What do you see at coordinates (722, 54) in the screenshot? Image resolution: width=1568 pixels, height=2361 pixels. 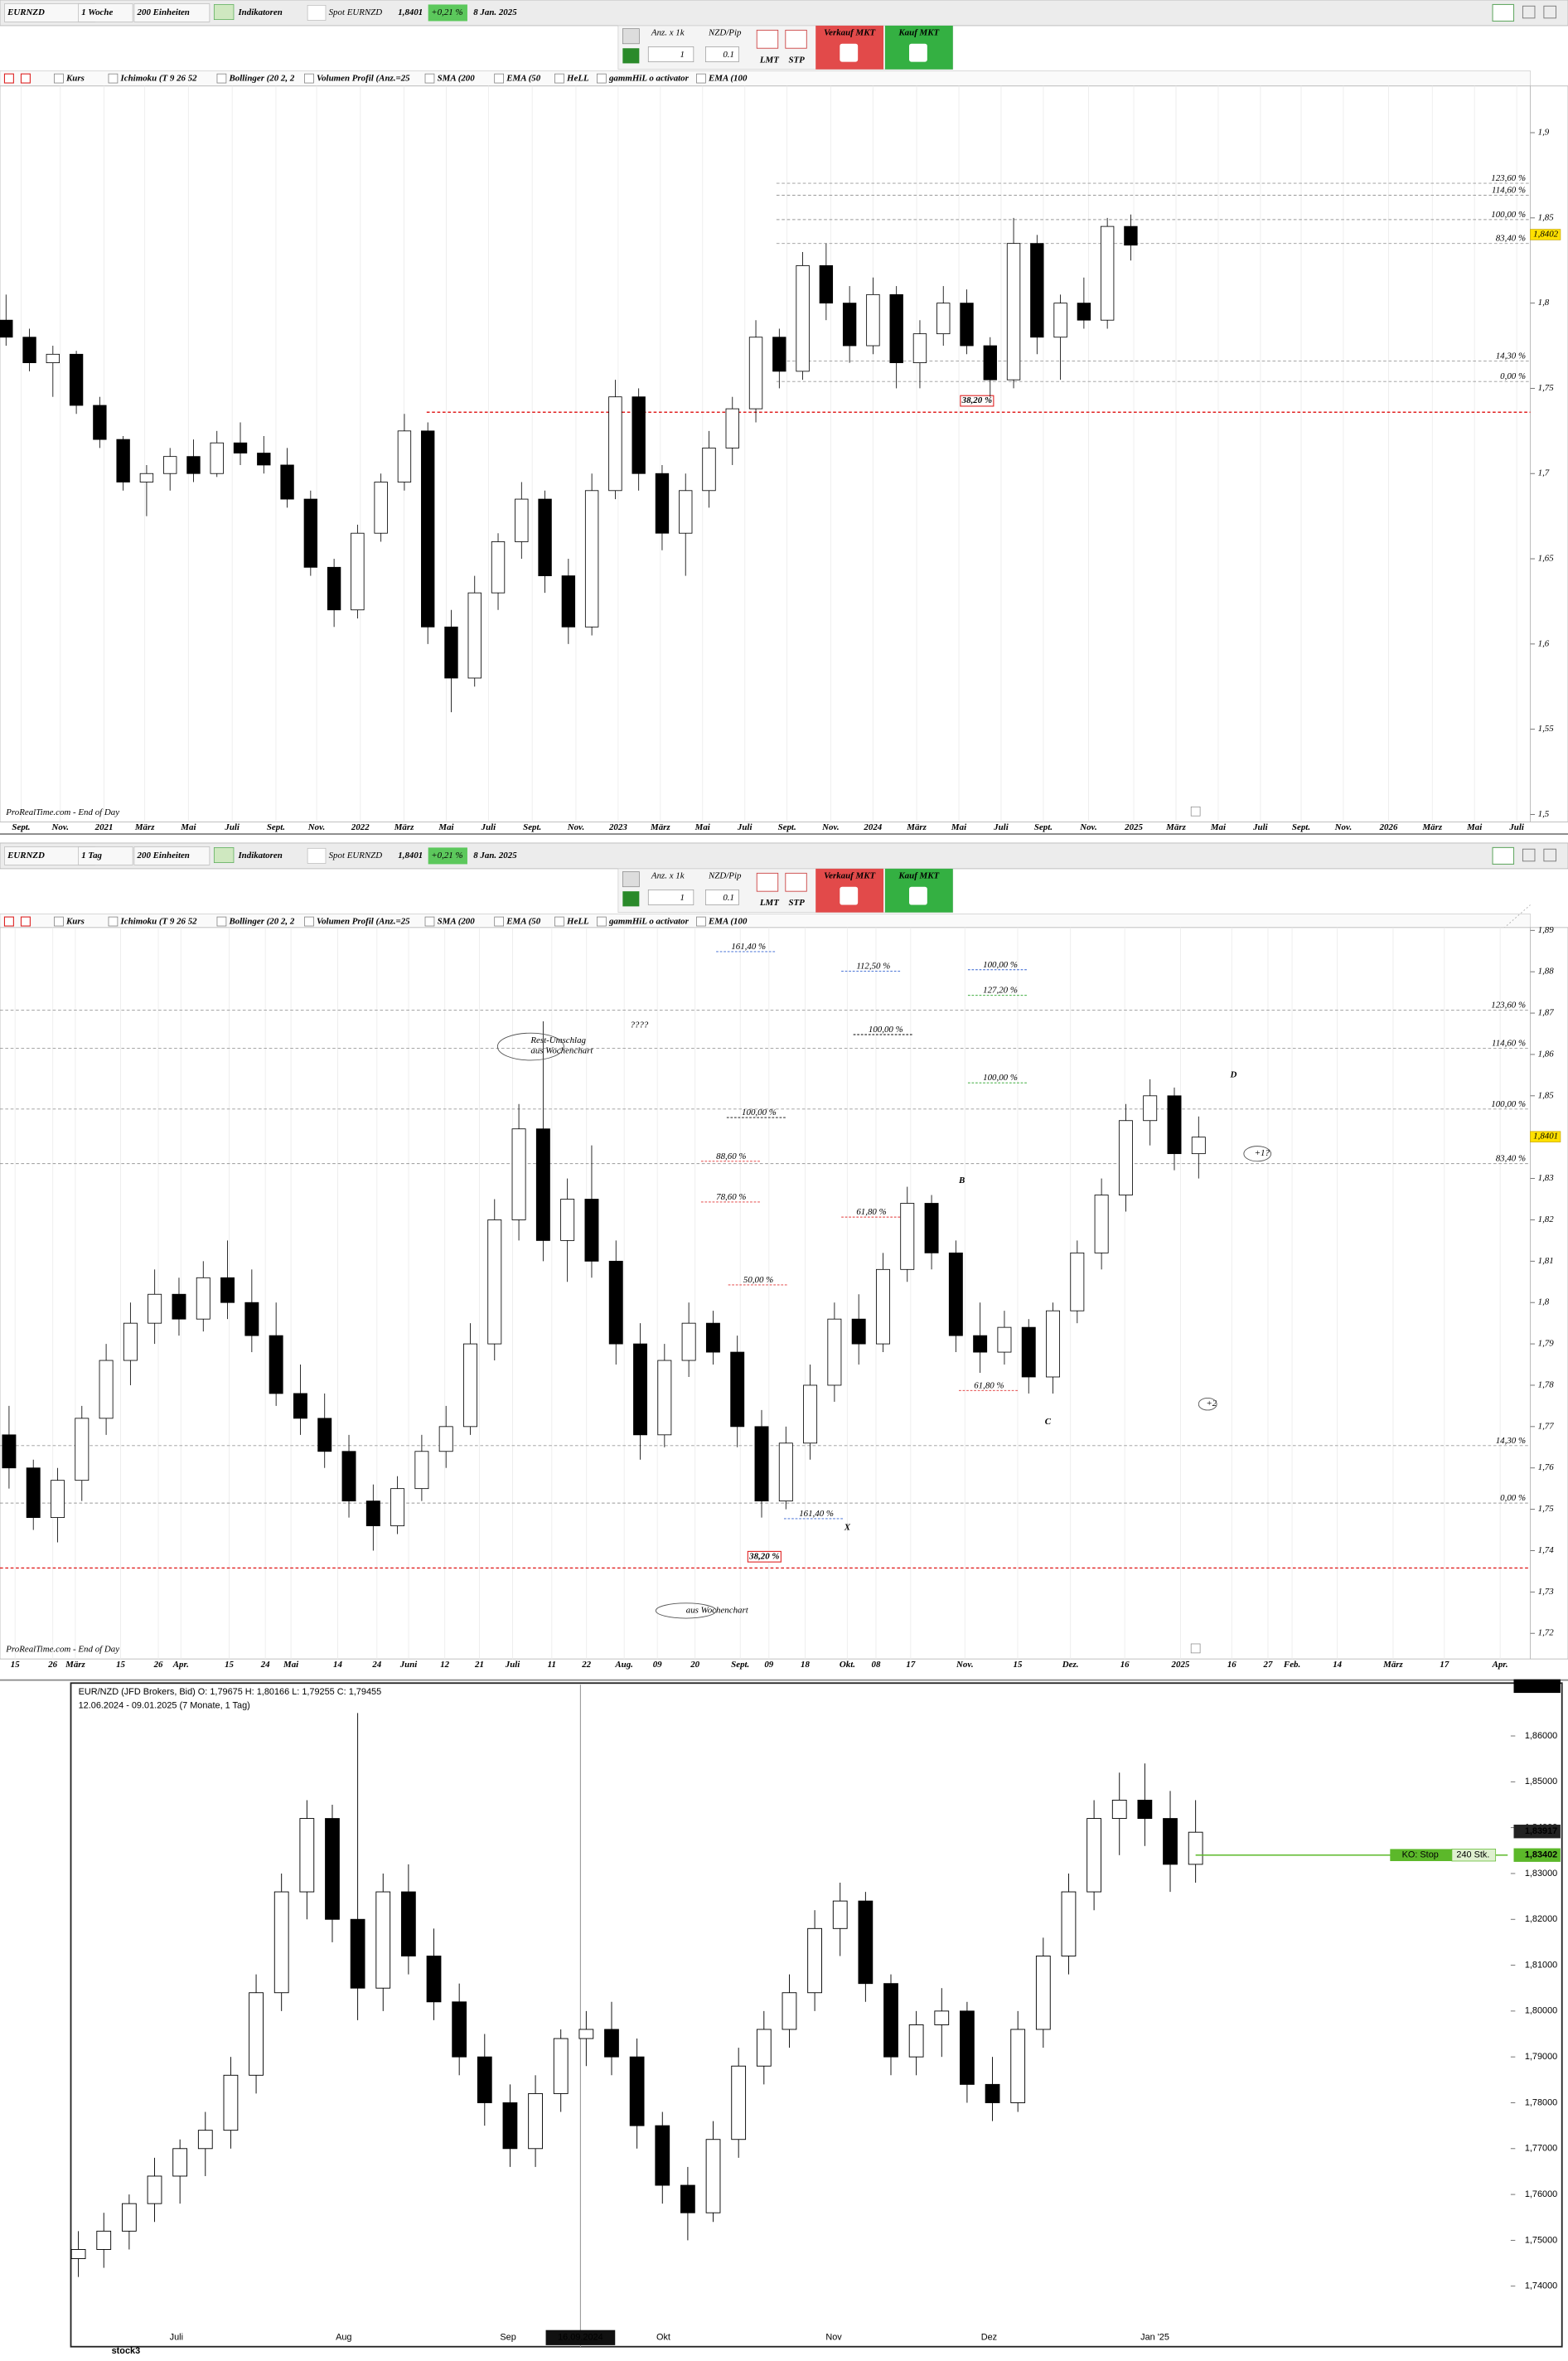 I see `pip-input` at bounding box center [722, 54].